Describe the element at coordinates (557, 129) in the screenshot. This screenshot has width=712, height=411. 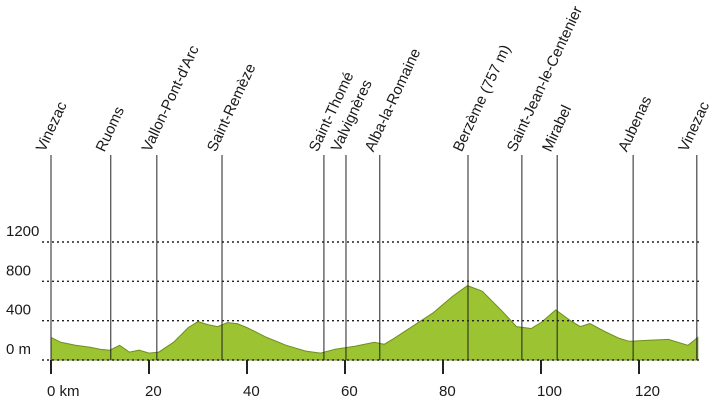
I see `place-label: Mirabel` at that location.